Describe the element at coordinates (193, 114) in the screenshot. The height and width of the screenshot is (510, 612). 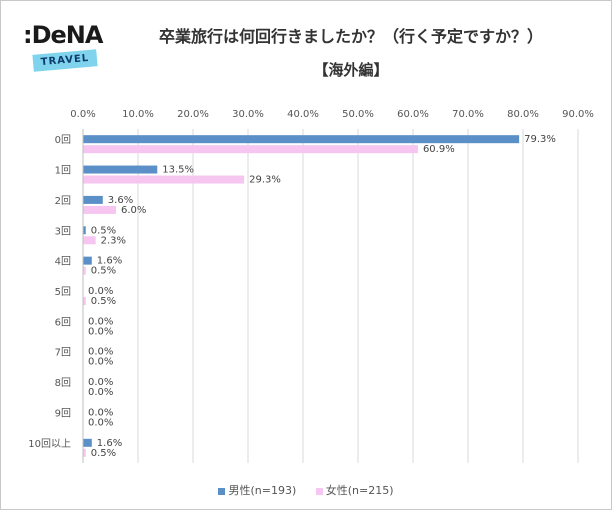
I see `x-tick-label: 20.0%` at that location.